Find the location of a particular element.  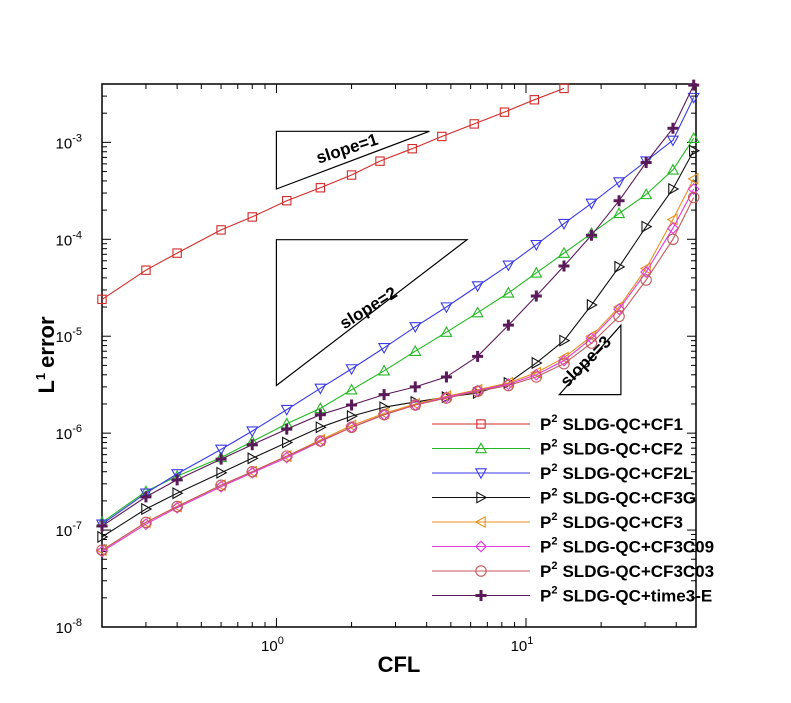

legend-label-CF3: P2 SLDG-QC+CF3 is located at coordinates (611, 521).